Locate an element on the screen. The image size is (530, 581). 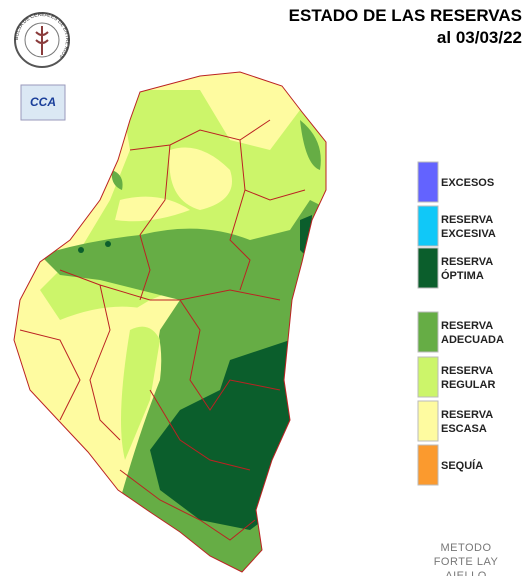
footer: METODO FORTE LAY AIELLO is located at coordinates (466, 561).